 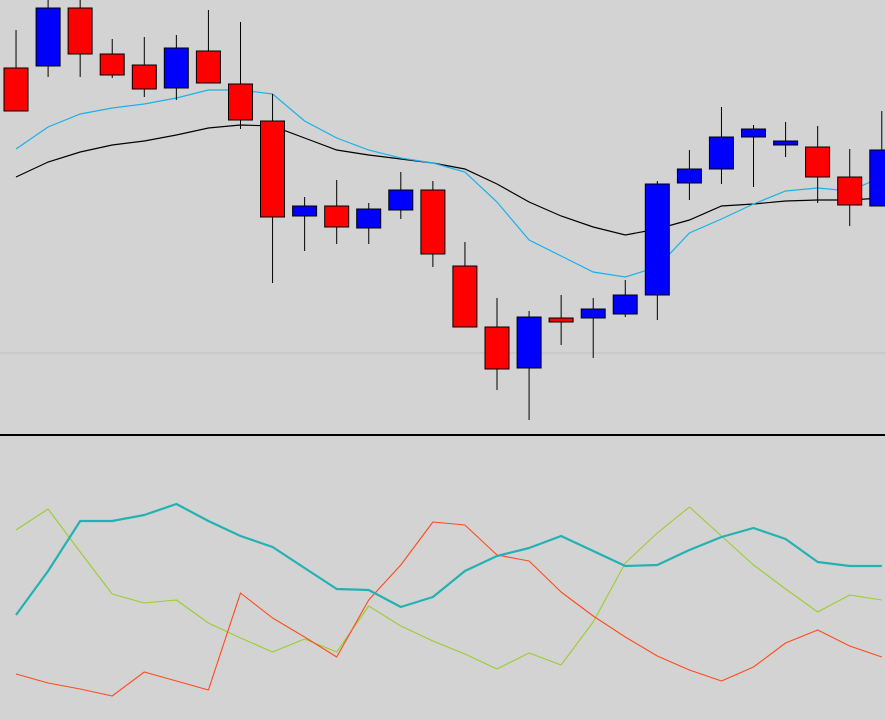 What do you see at coordinates (442, 435) in the screenshot?
I see `panel-separator` at bounding box center [442, 435].